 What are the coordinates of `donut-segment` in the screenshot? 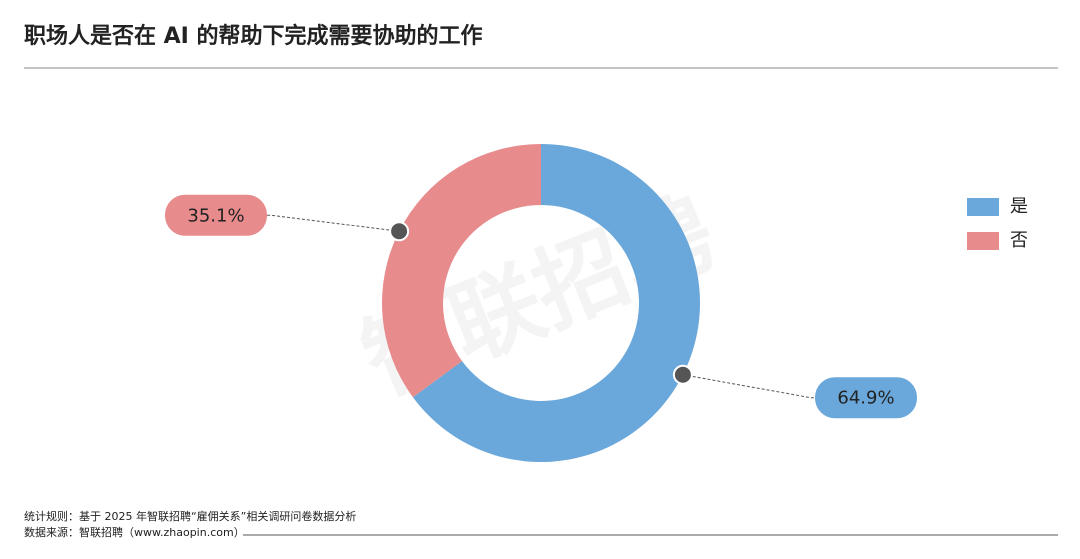 It's located at (461, 271).